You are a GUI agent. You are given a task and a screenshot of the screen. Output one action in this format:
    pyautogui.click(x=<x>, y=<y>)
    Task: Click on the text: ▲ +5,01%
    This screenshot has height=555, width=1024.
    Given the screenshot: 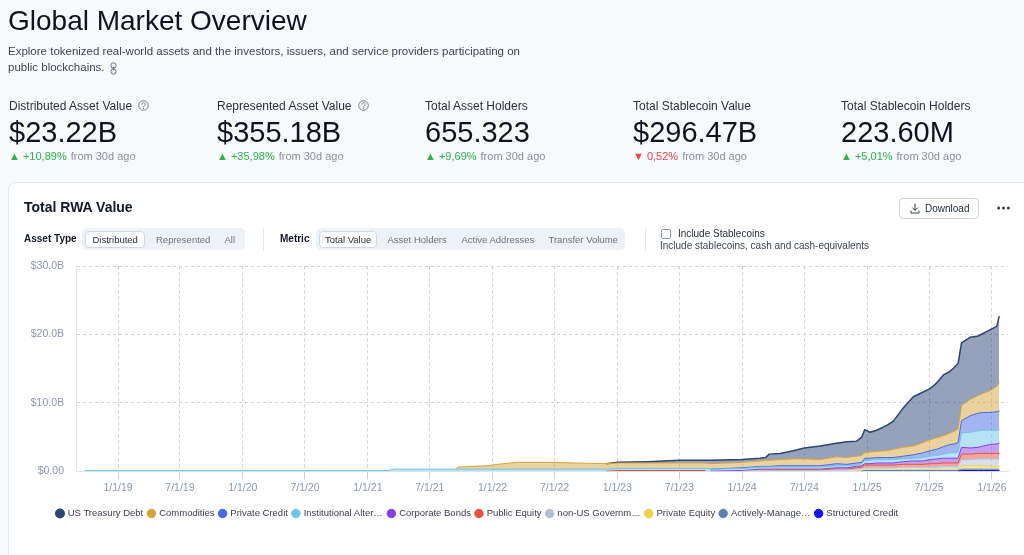 What is the action you would take?
    pyautogui.click(x=867, y=156)
    